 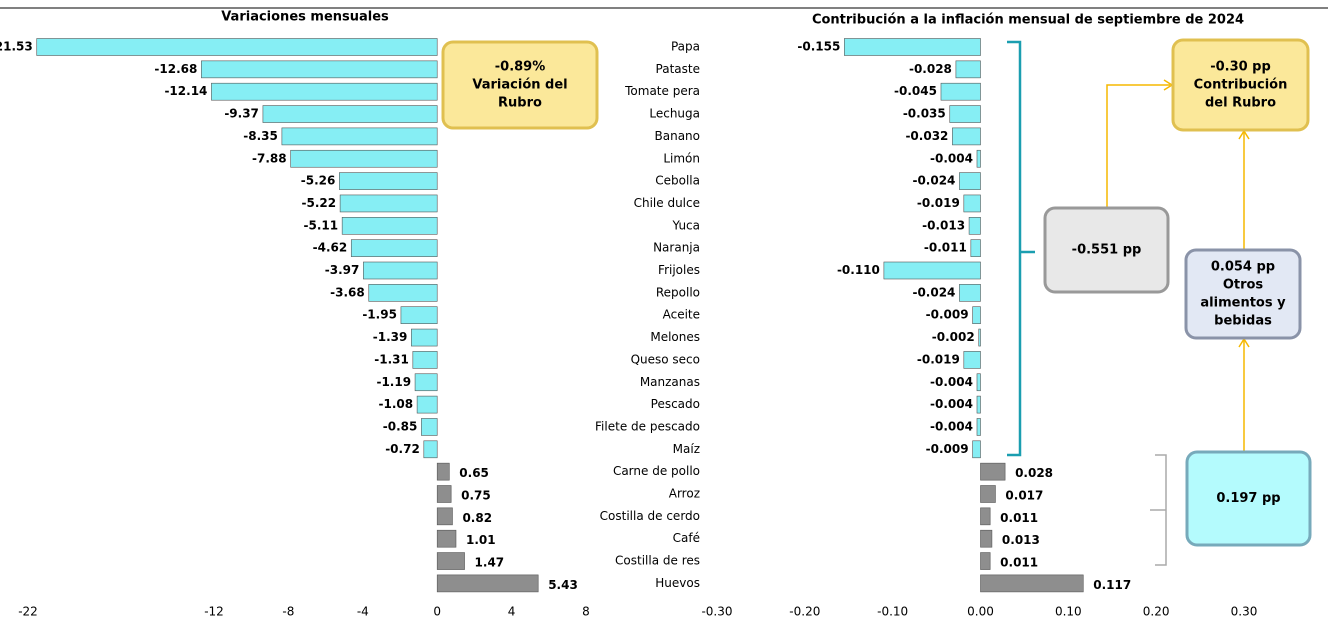 What do you see at coordinates (1138, 146) in the screenshot?
I see `arrow` at bounding box center [1138, 146].